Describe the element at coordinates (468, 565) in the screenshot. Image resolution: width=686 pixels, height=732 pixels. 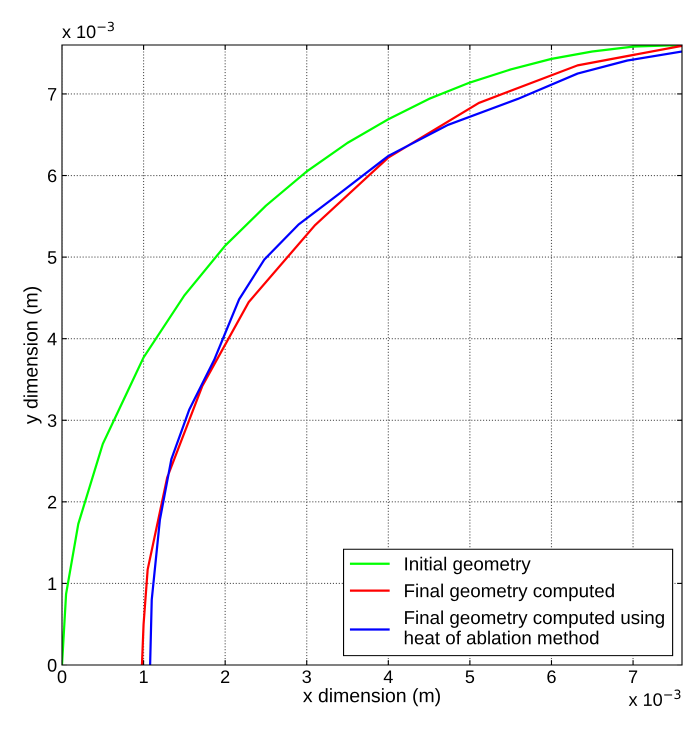
I see `legend-label: Initial geometry` at that location.